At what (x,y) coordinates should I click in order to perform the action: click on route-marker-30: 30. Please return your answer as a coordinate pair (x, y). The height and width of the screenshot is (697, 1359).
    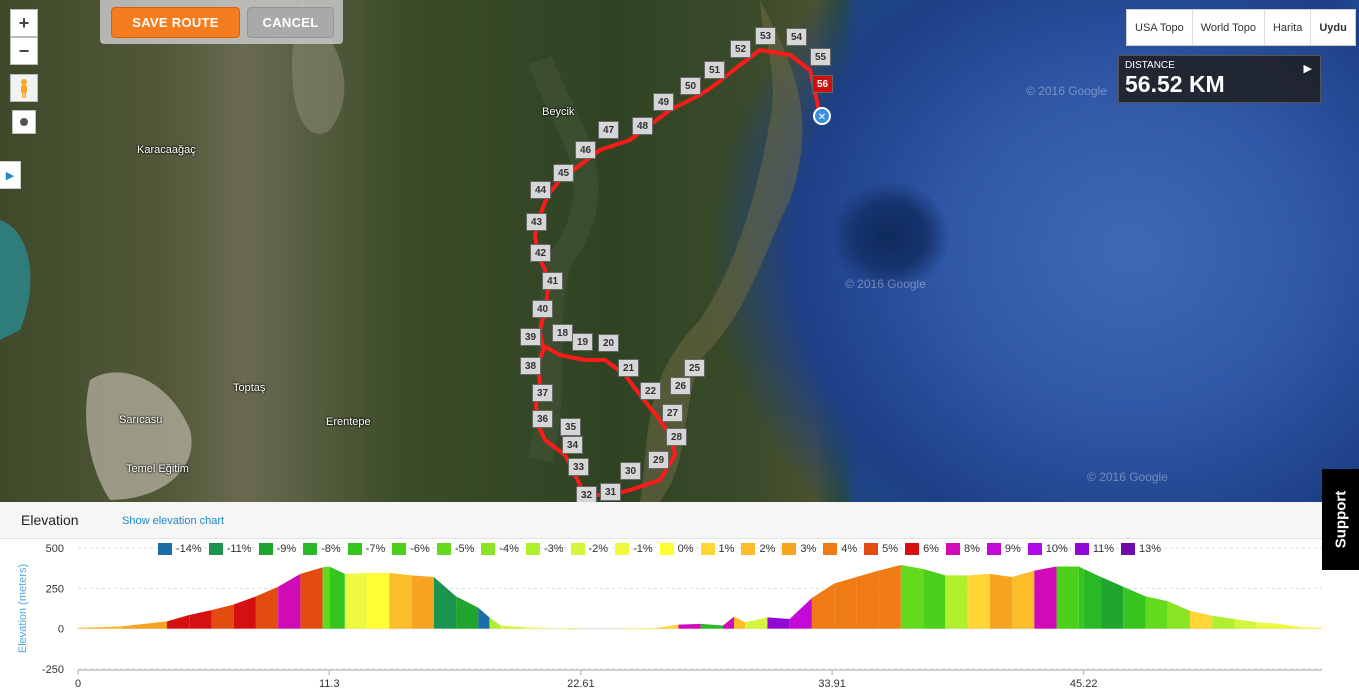
    Looking at the image, I should click on (630, 471).